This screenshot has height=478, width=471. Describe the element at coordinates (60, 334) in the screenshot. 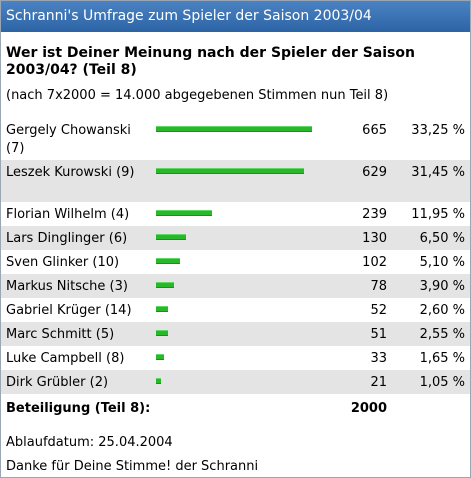

I see `candidate-name: Marc Schmitt (5)` at that location.